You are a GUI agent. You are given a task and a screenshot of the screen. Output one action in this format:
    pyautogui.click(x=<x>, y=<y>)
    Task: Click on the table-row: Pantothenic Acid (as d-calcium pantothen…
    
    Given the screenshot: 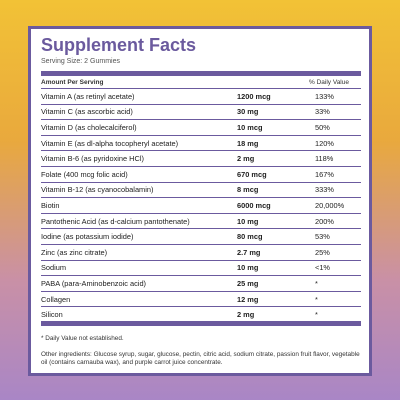 What is the action you would take?
    pyautogui.click(x=201, y=222)
    